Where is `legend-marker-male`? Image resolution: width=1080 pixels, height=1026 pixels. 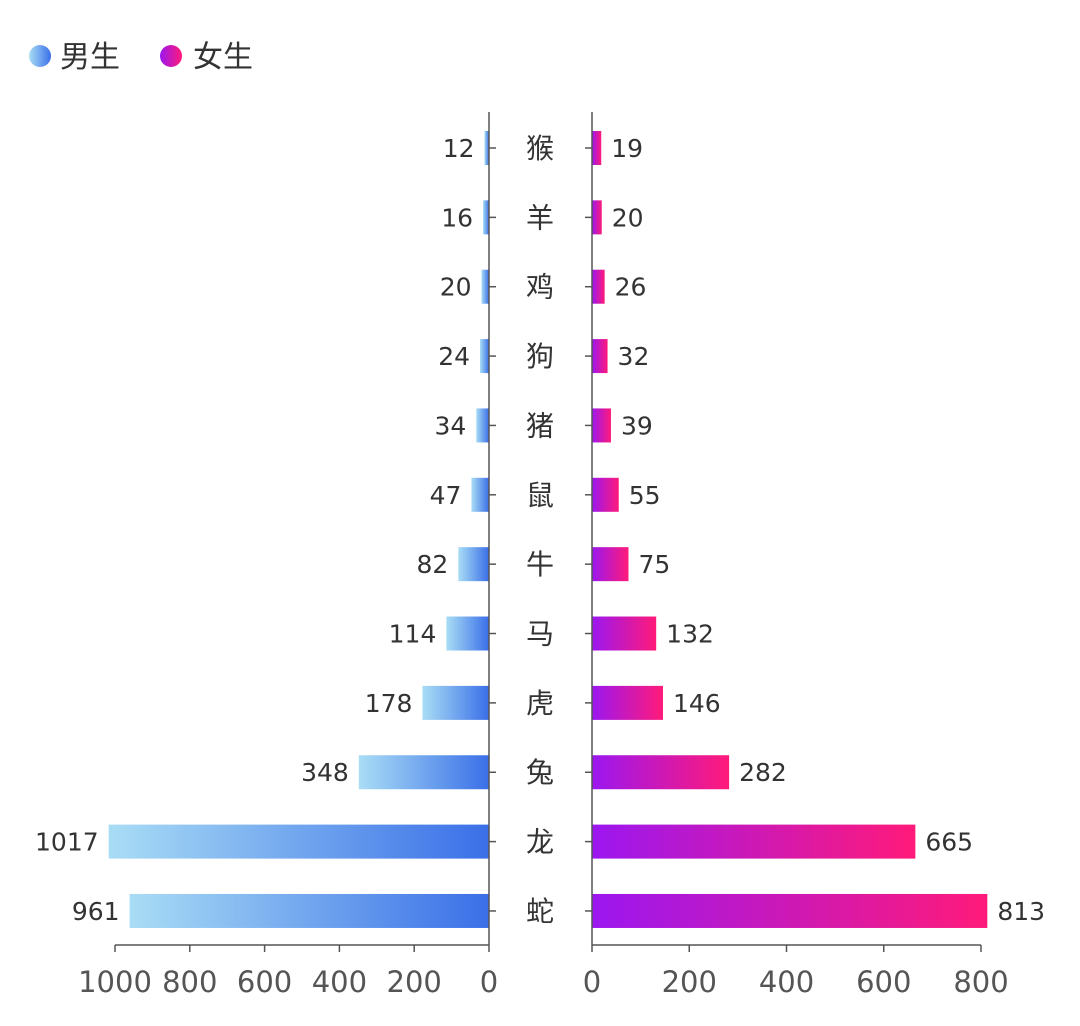
legend-marker-male is located at coordinates (40, 56).